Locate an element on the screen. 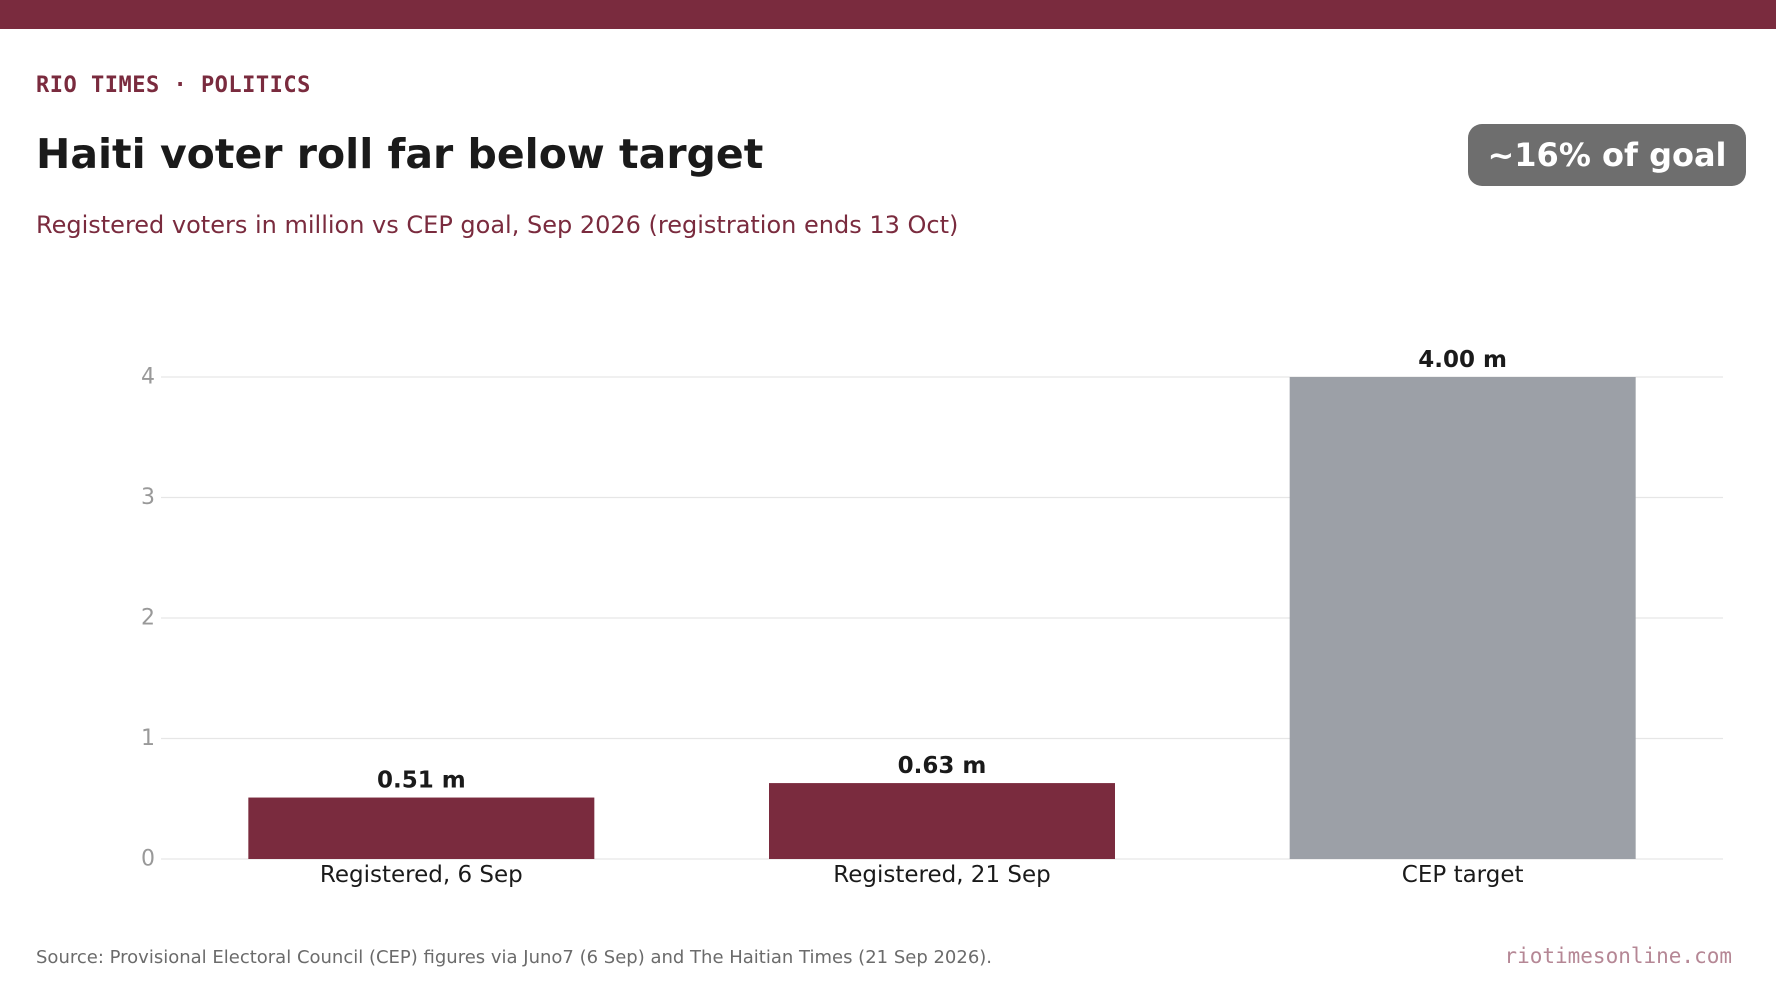 Image resolution: width=1776 pixels, height=999 pixels. bar-value-label: 0.51 m is located at coordinates (421, 781).